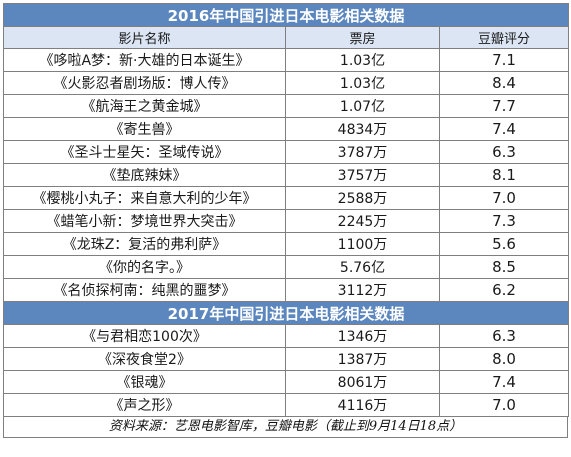 This screenshot has width=571, height=457. I want to click on box-office: 2245万, so click(362, 221).